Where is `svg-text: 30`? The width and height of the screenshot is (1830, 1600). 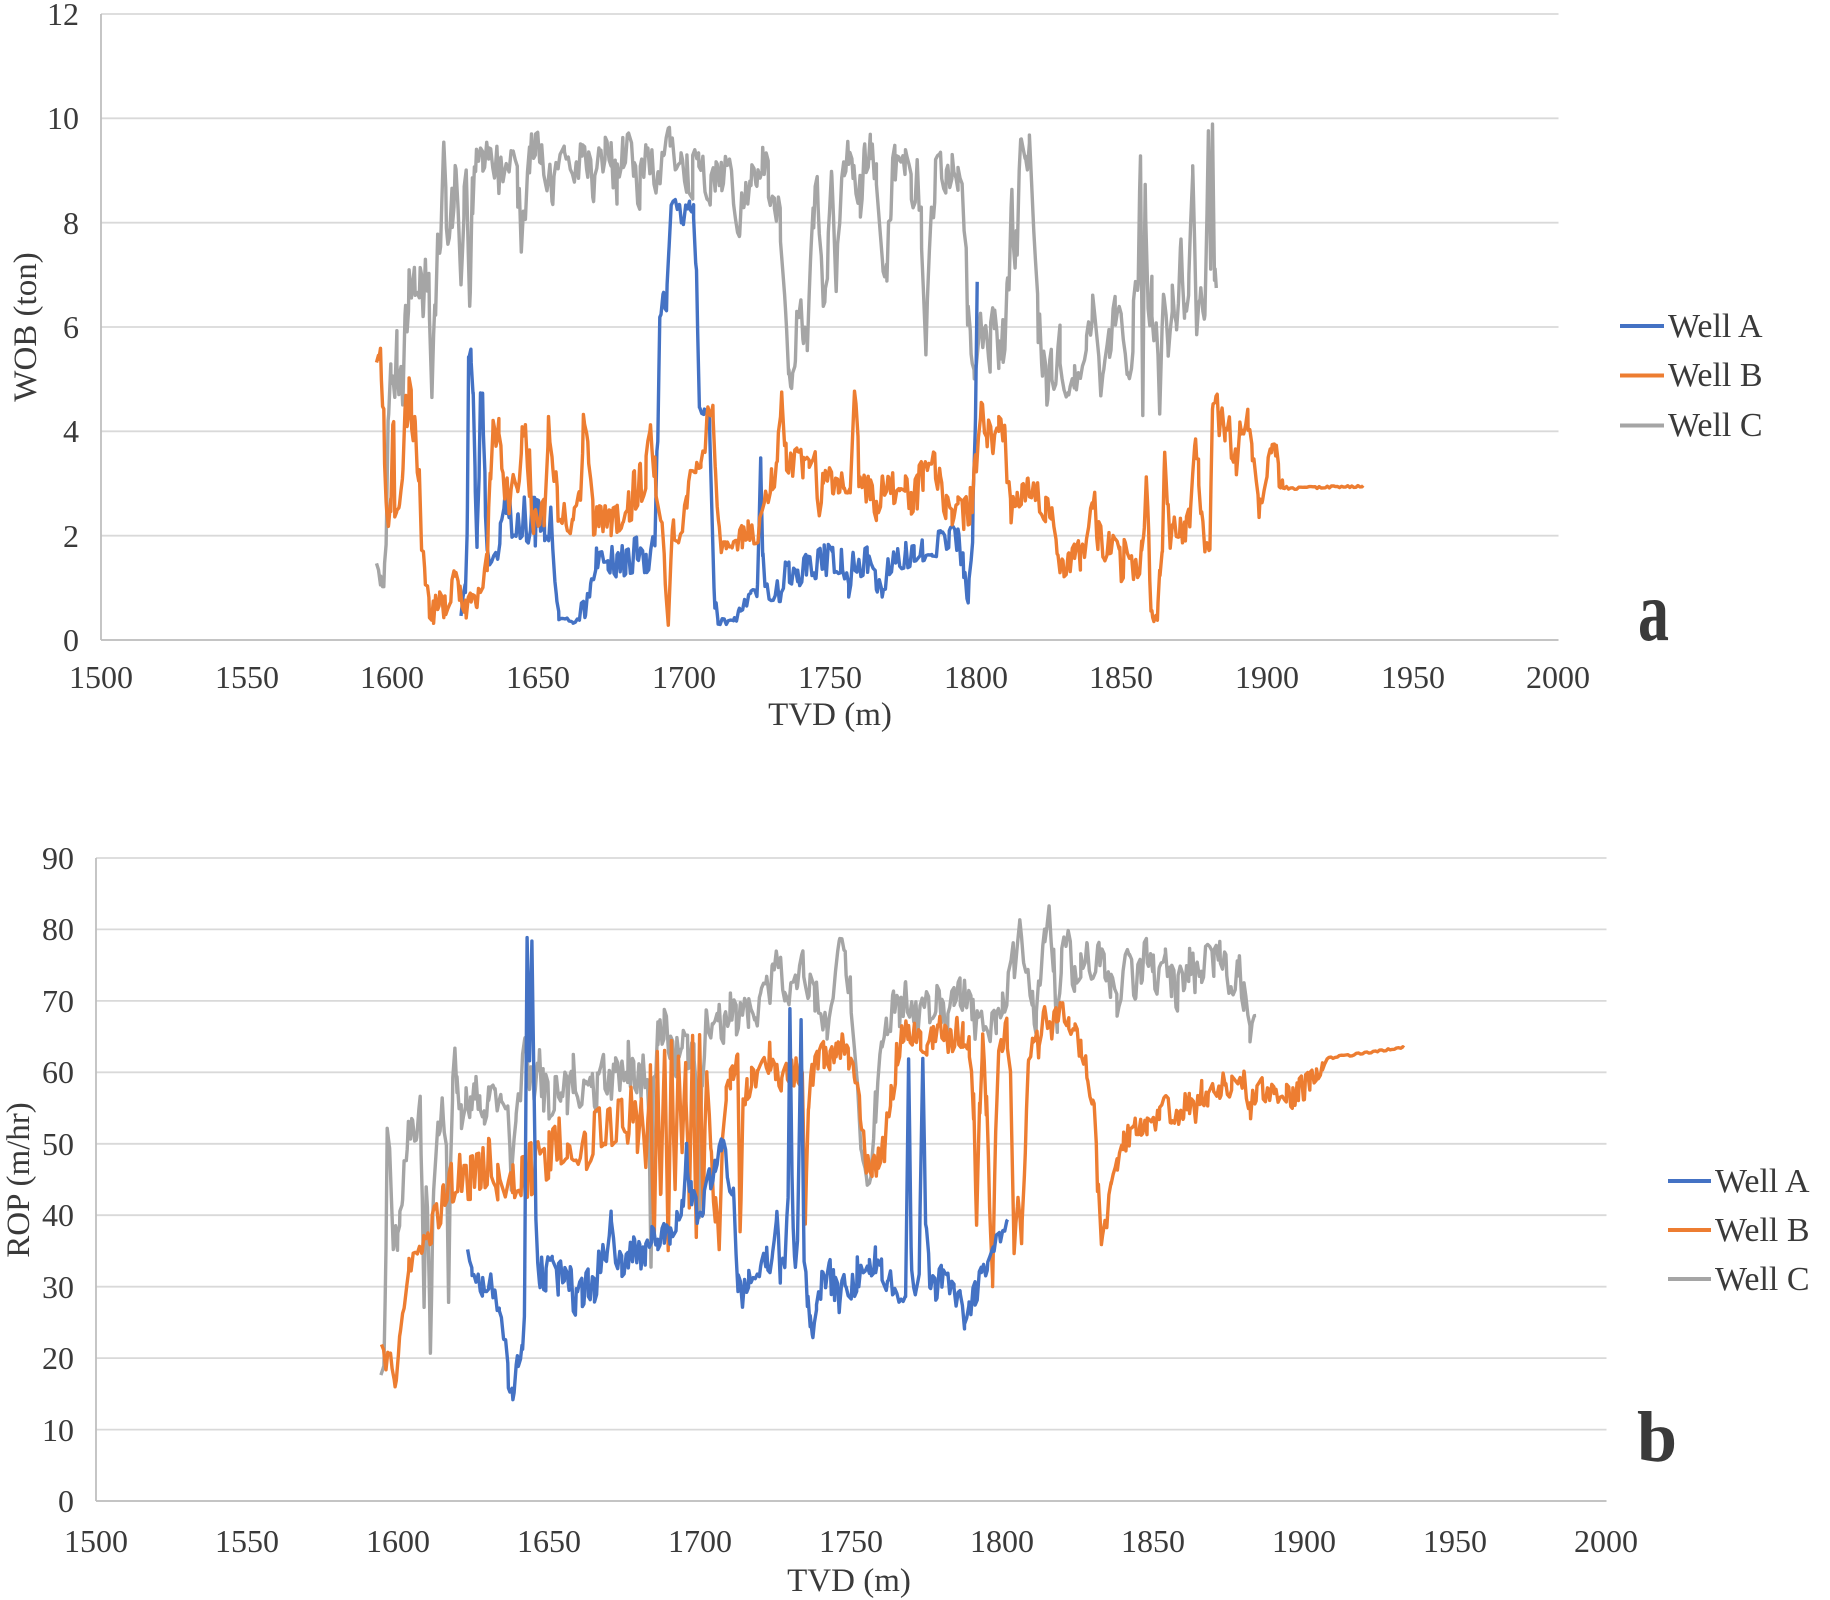 svg-text: 30 is located at coordinates (58, 1287).